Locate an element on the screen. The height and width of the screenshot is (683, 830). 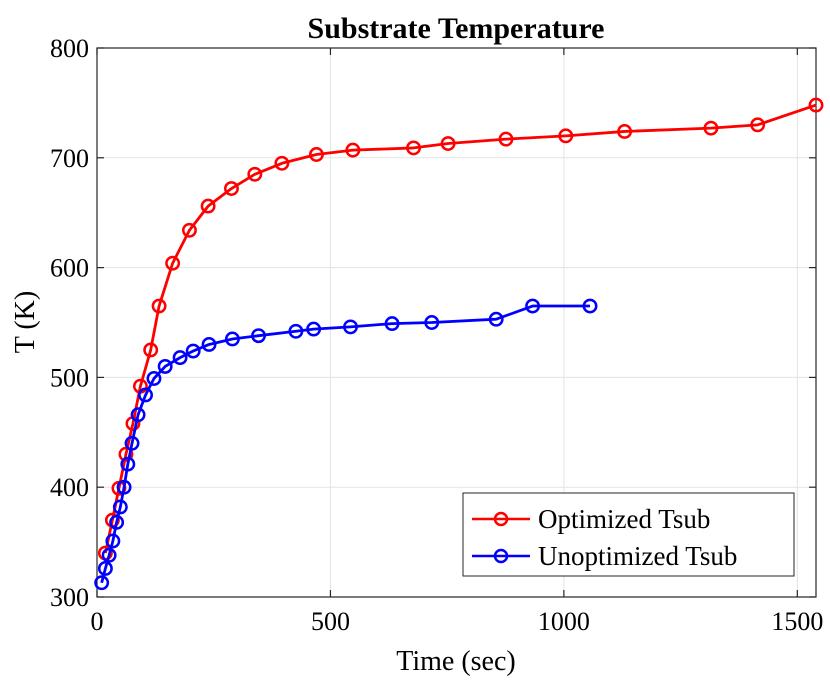
legend: Optimized Tsub Unoptimized Tsub is located at coordinates (628, 534).